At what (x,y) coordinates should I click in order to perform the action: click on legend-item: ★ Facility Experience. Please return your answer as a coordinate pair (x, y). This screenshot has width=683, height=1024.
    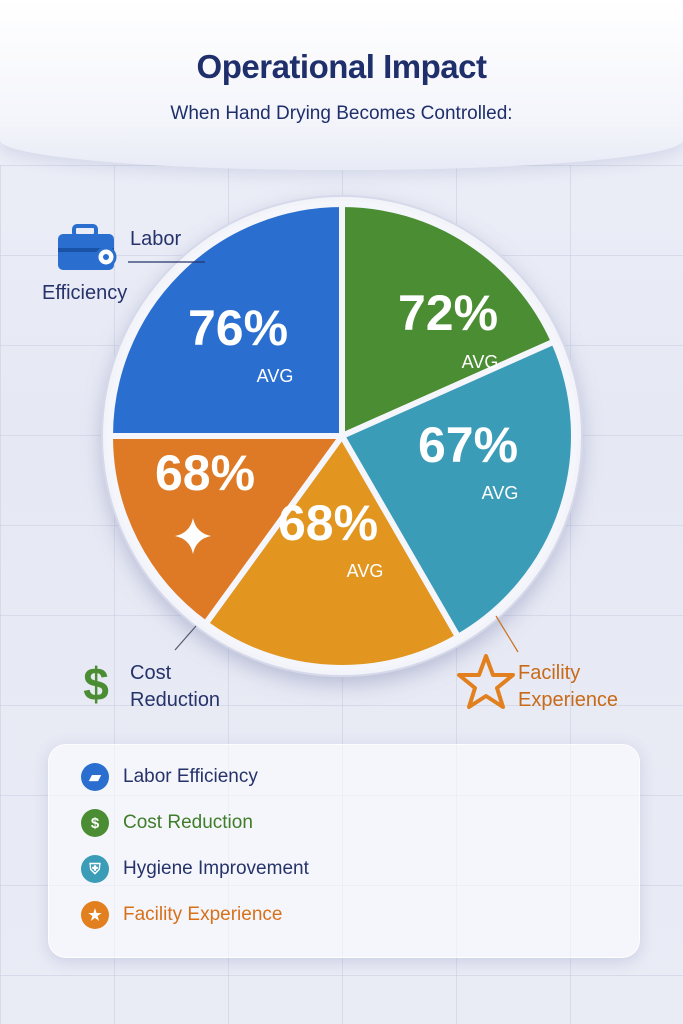
    Looking at the image, I should click on (181, 915).